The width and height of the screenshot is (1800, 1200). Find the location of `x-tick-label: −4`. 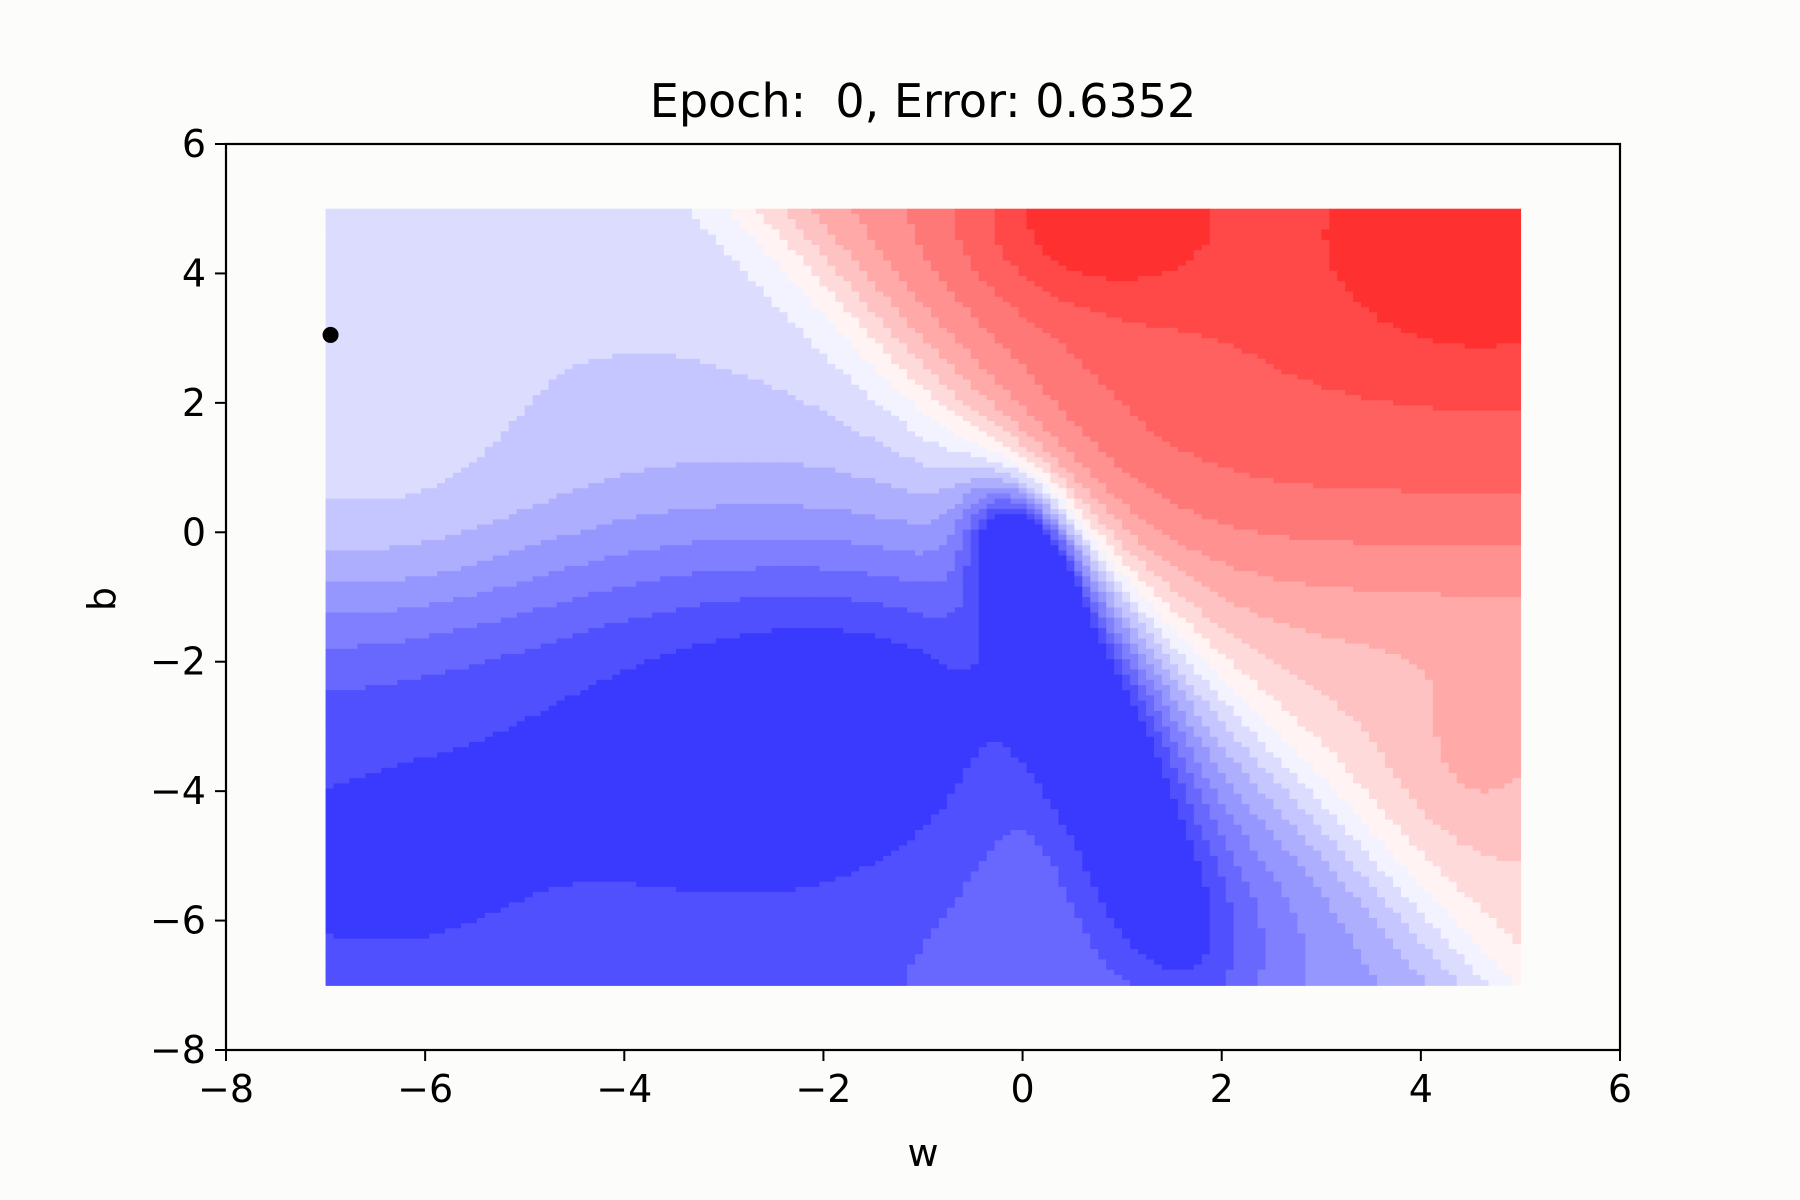

x-tick-label: −4 is located at coordinates (624, 1089).